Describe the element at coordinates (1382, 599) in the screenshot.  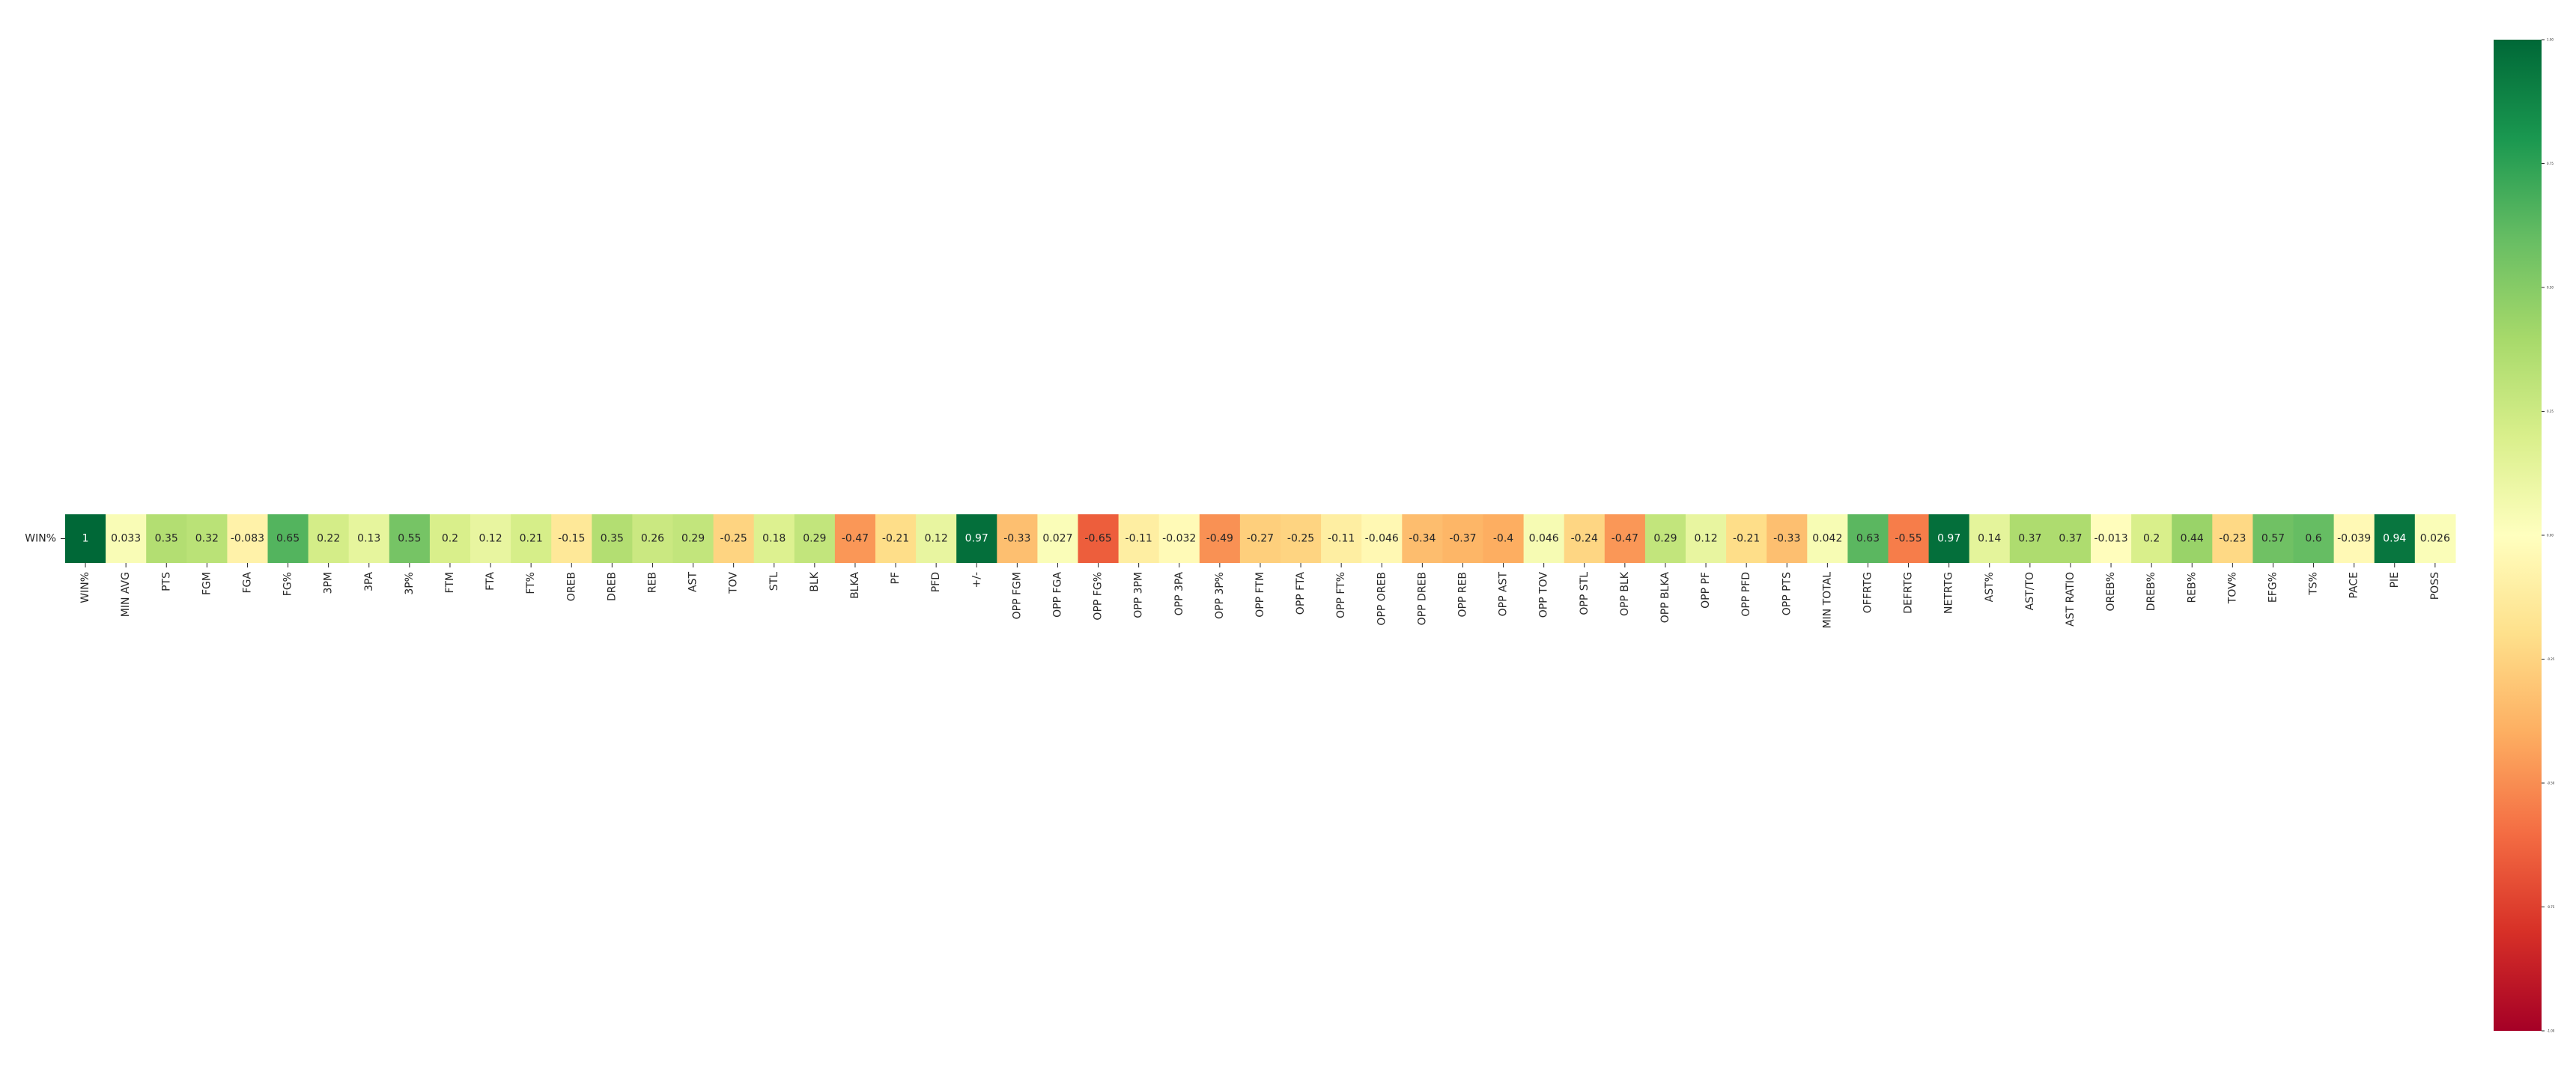
I see `x-tick-label: OPP OREB` at that location.